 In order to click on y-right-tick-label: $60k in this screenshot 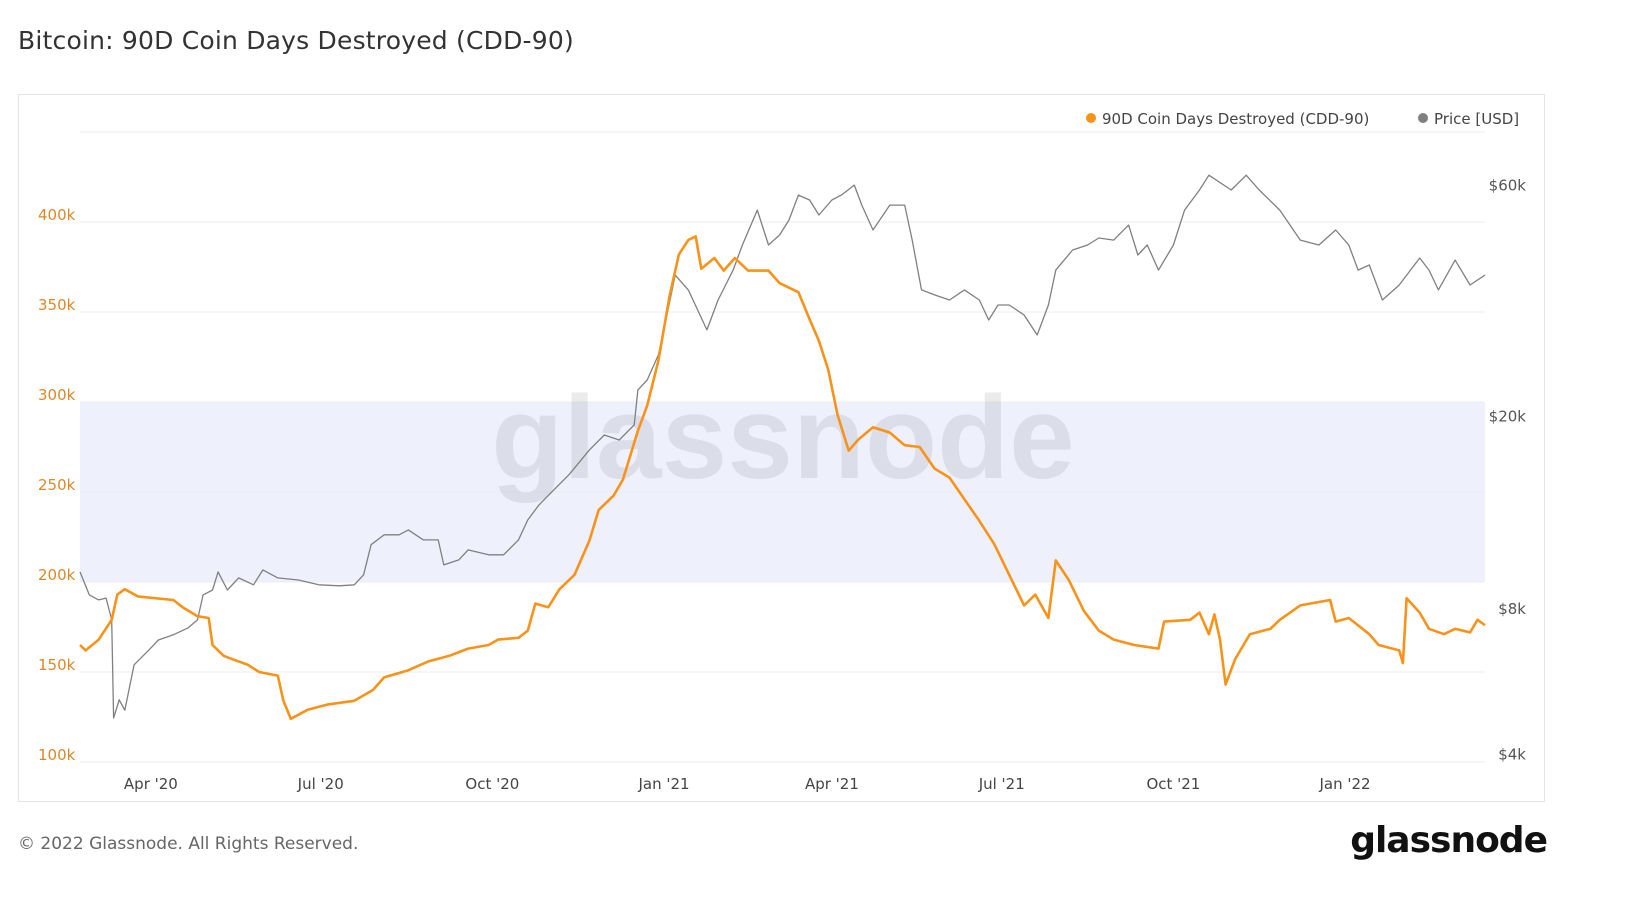, I will do `click(1508, 186)`.